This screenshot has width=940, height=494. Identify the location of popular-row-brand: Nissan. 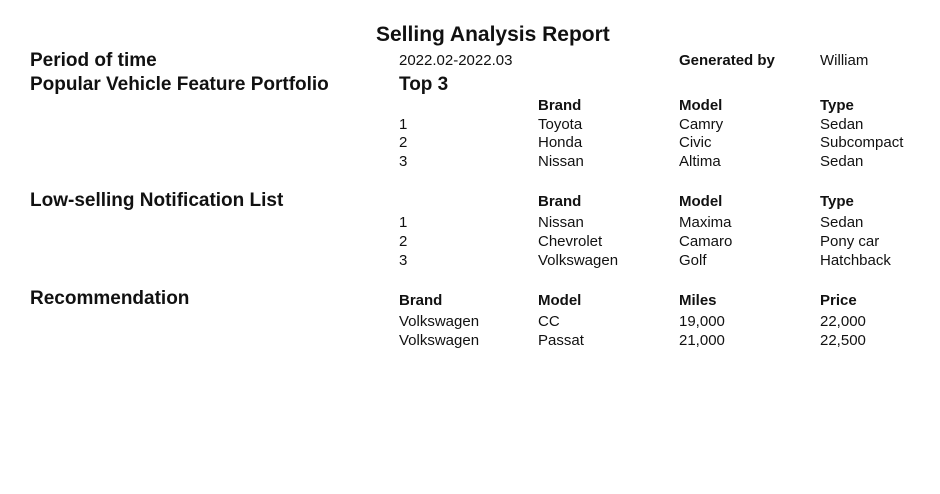
(561, 161).